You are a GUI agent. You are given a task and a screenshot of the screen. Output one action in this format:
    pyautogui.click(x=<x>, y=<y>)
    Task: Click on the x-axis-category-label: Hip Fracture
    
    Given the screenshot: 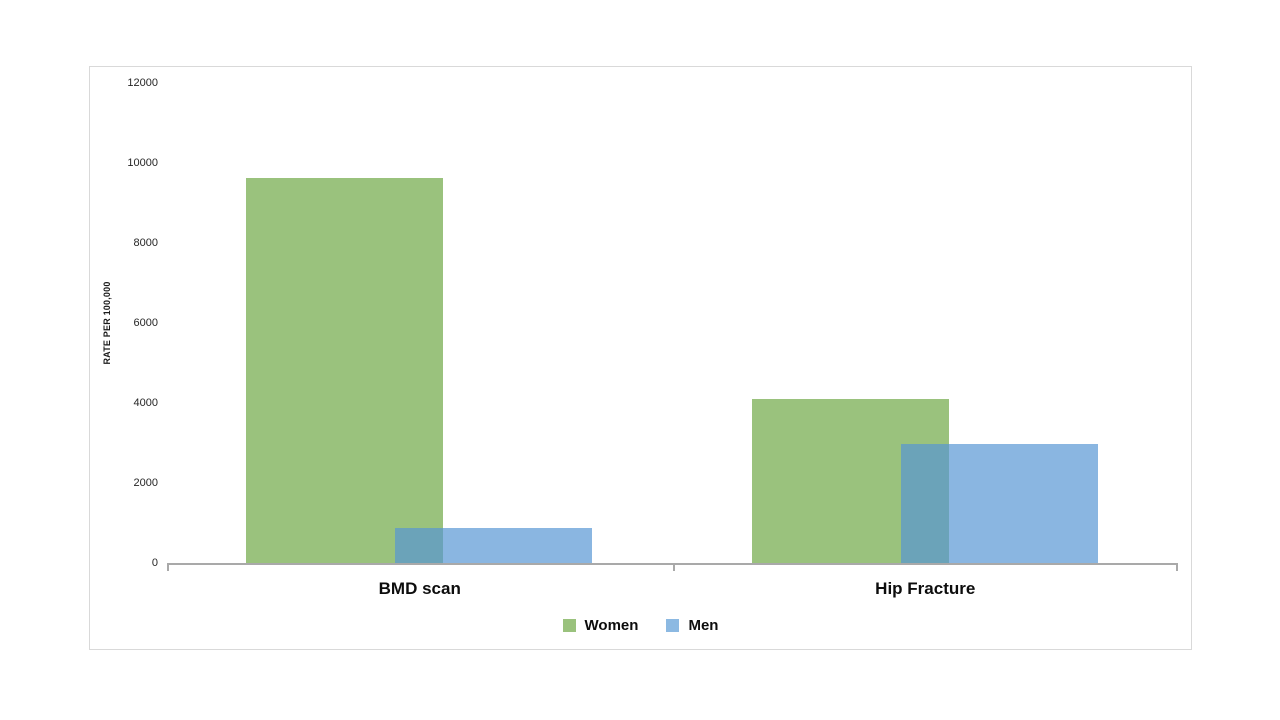 What is the action you would take?
    pyautogui.click(x=925, y=588)
    